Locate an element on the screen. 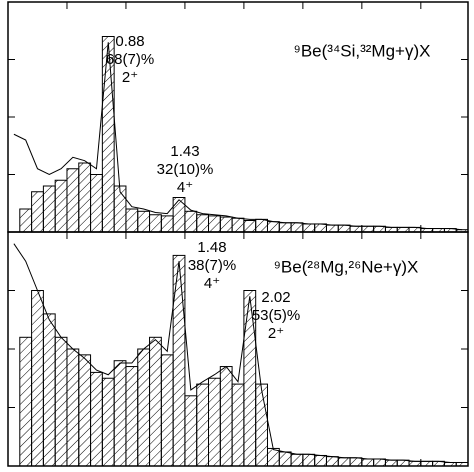 The width and height of the screenshot is (474, 472). peak-annotation: 2.02 is located at coordinates (275, 297).